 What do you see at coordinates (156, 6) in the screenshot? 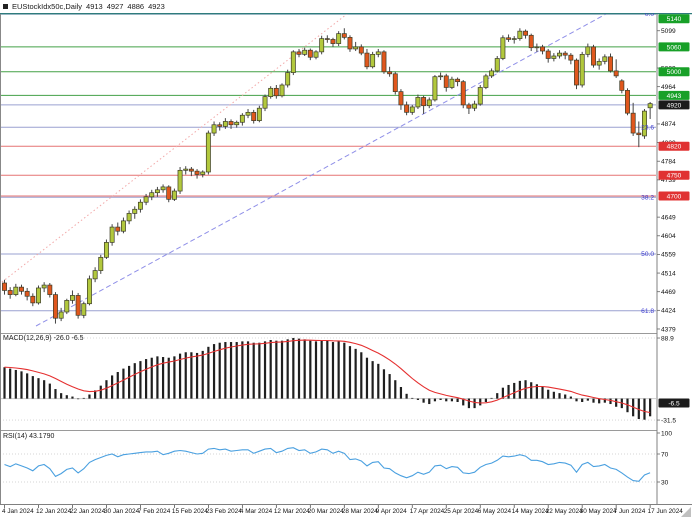
I see `ohlc-close: 4923` at bounding box center [156, 6].